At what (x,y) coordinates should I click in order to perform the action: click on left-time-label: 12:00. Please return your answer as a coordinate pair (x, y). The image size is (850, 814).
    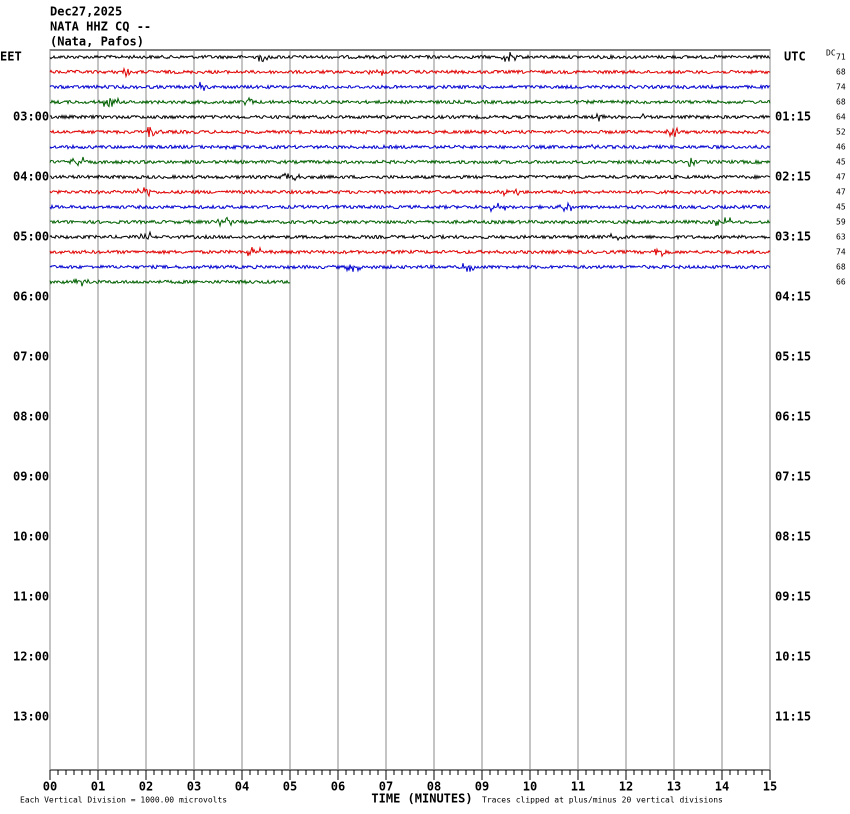
    Looking at the image, I should click on (31, 657).